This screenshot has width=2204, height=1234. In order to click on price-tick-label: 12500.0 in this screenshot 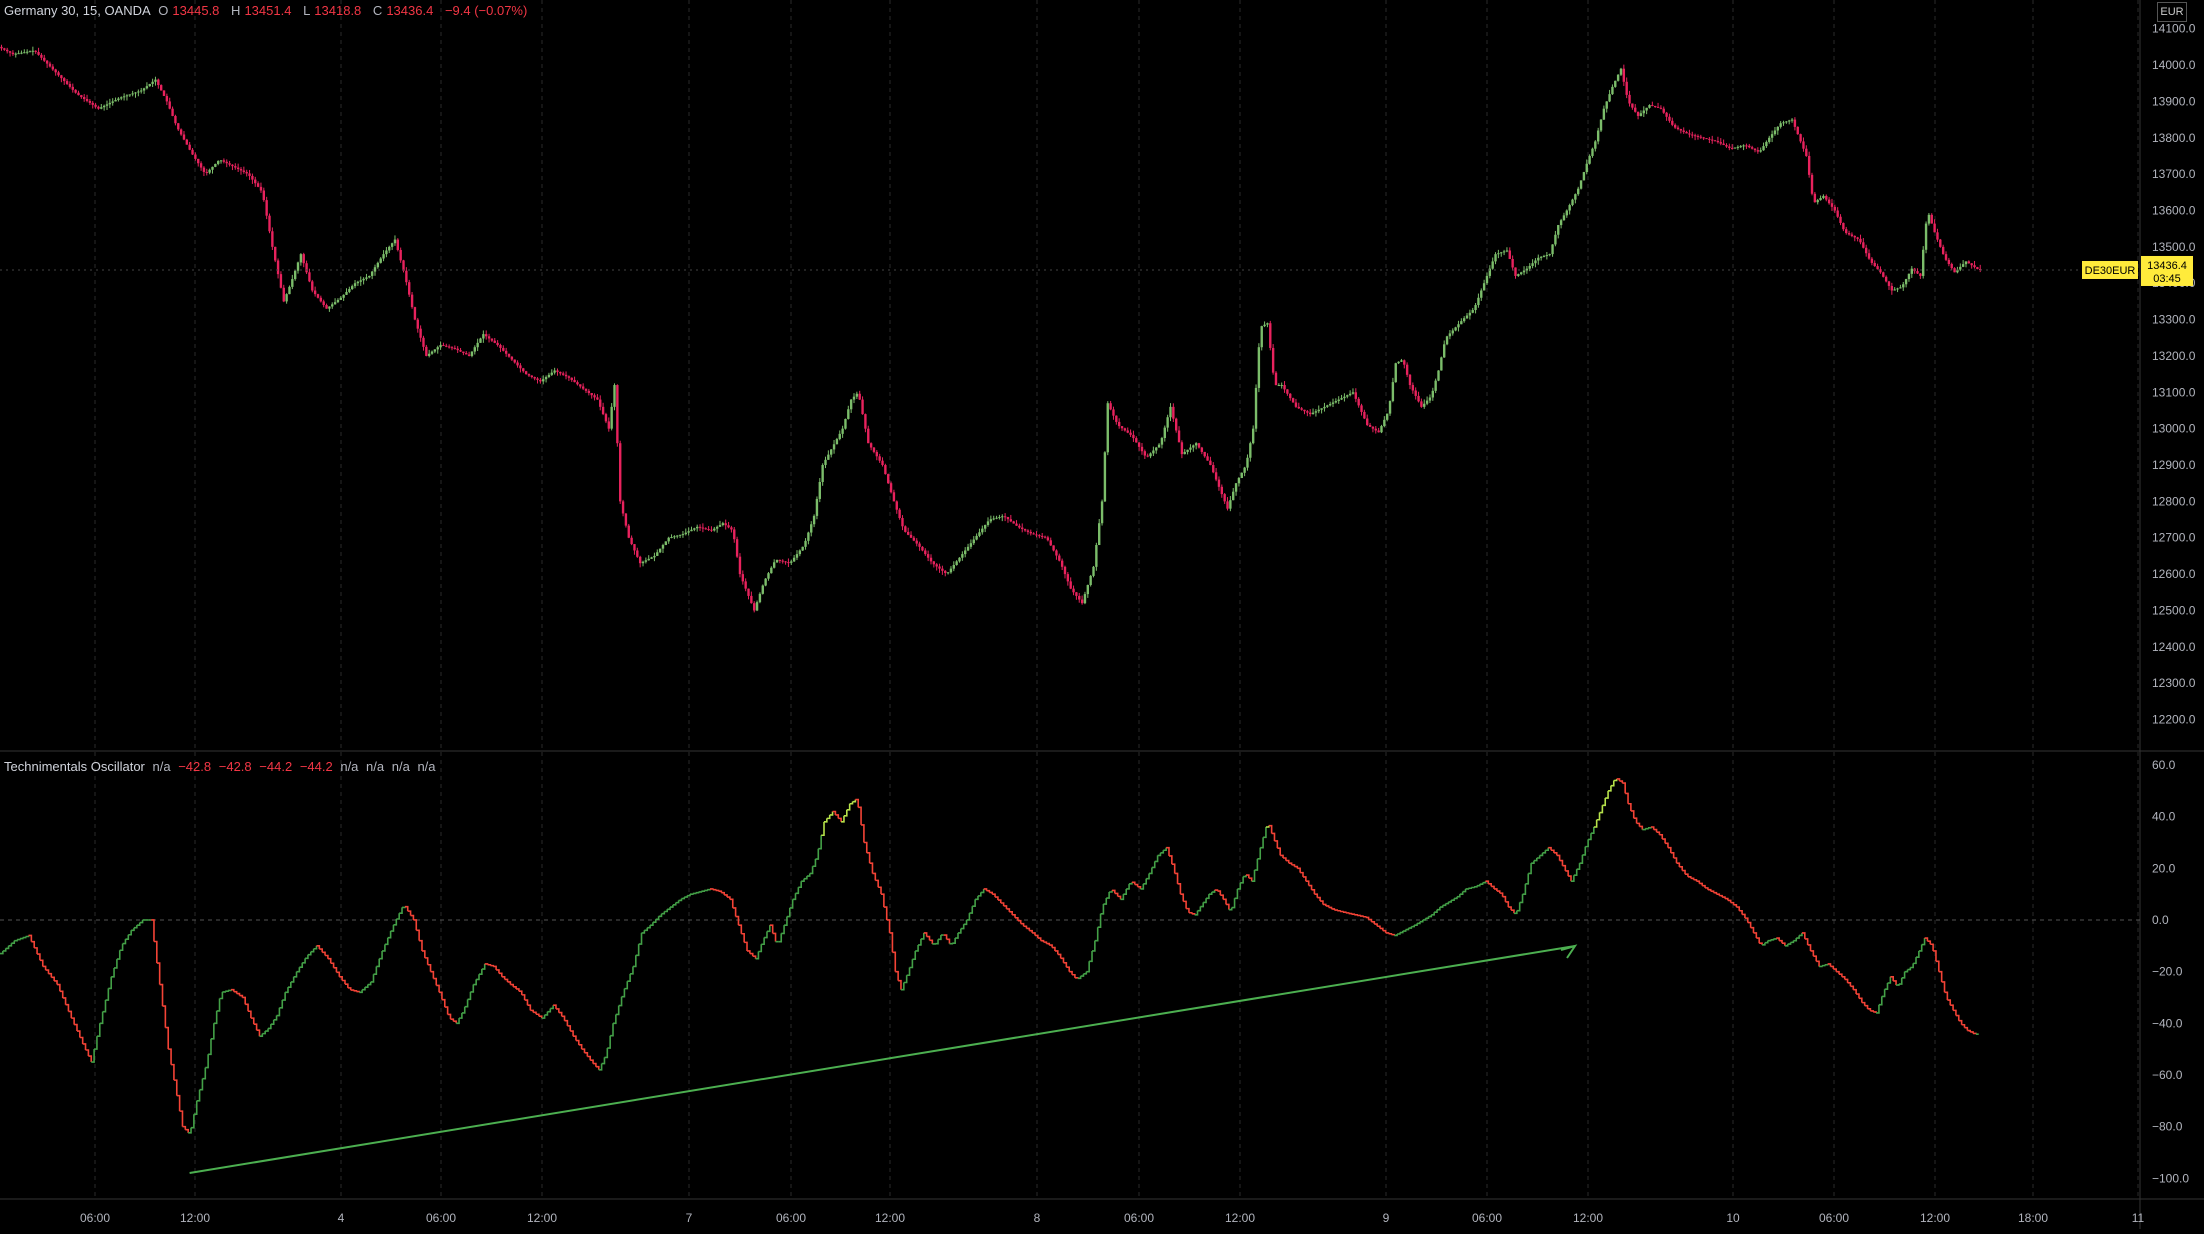, I will do `click(2174, 610)`.